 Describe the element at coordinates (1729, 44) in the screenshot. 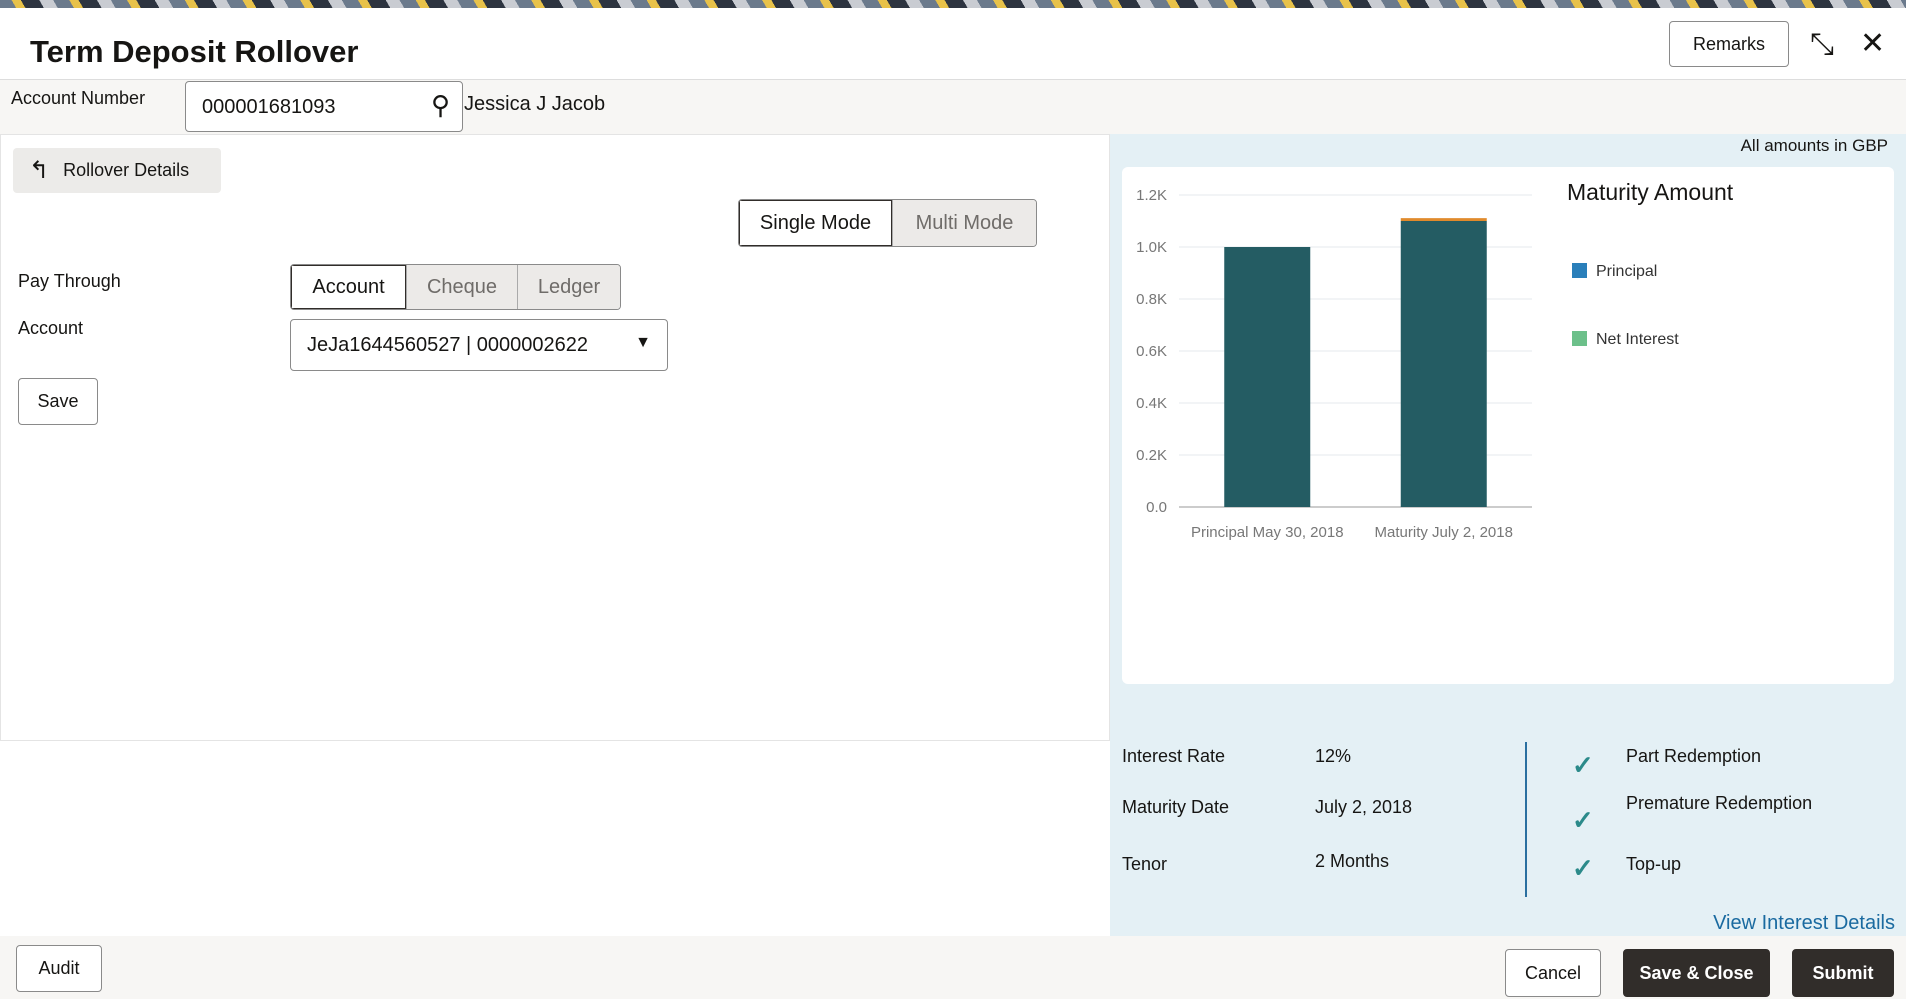

I see `remarks-button: Remarks` at that location.